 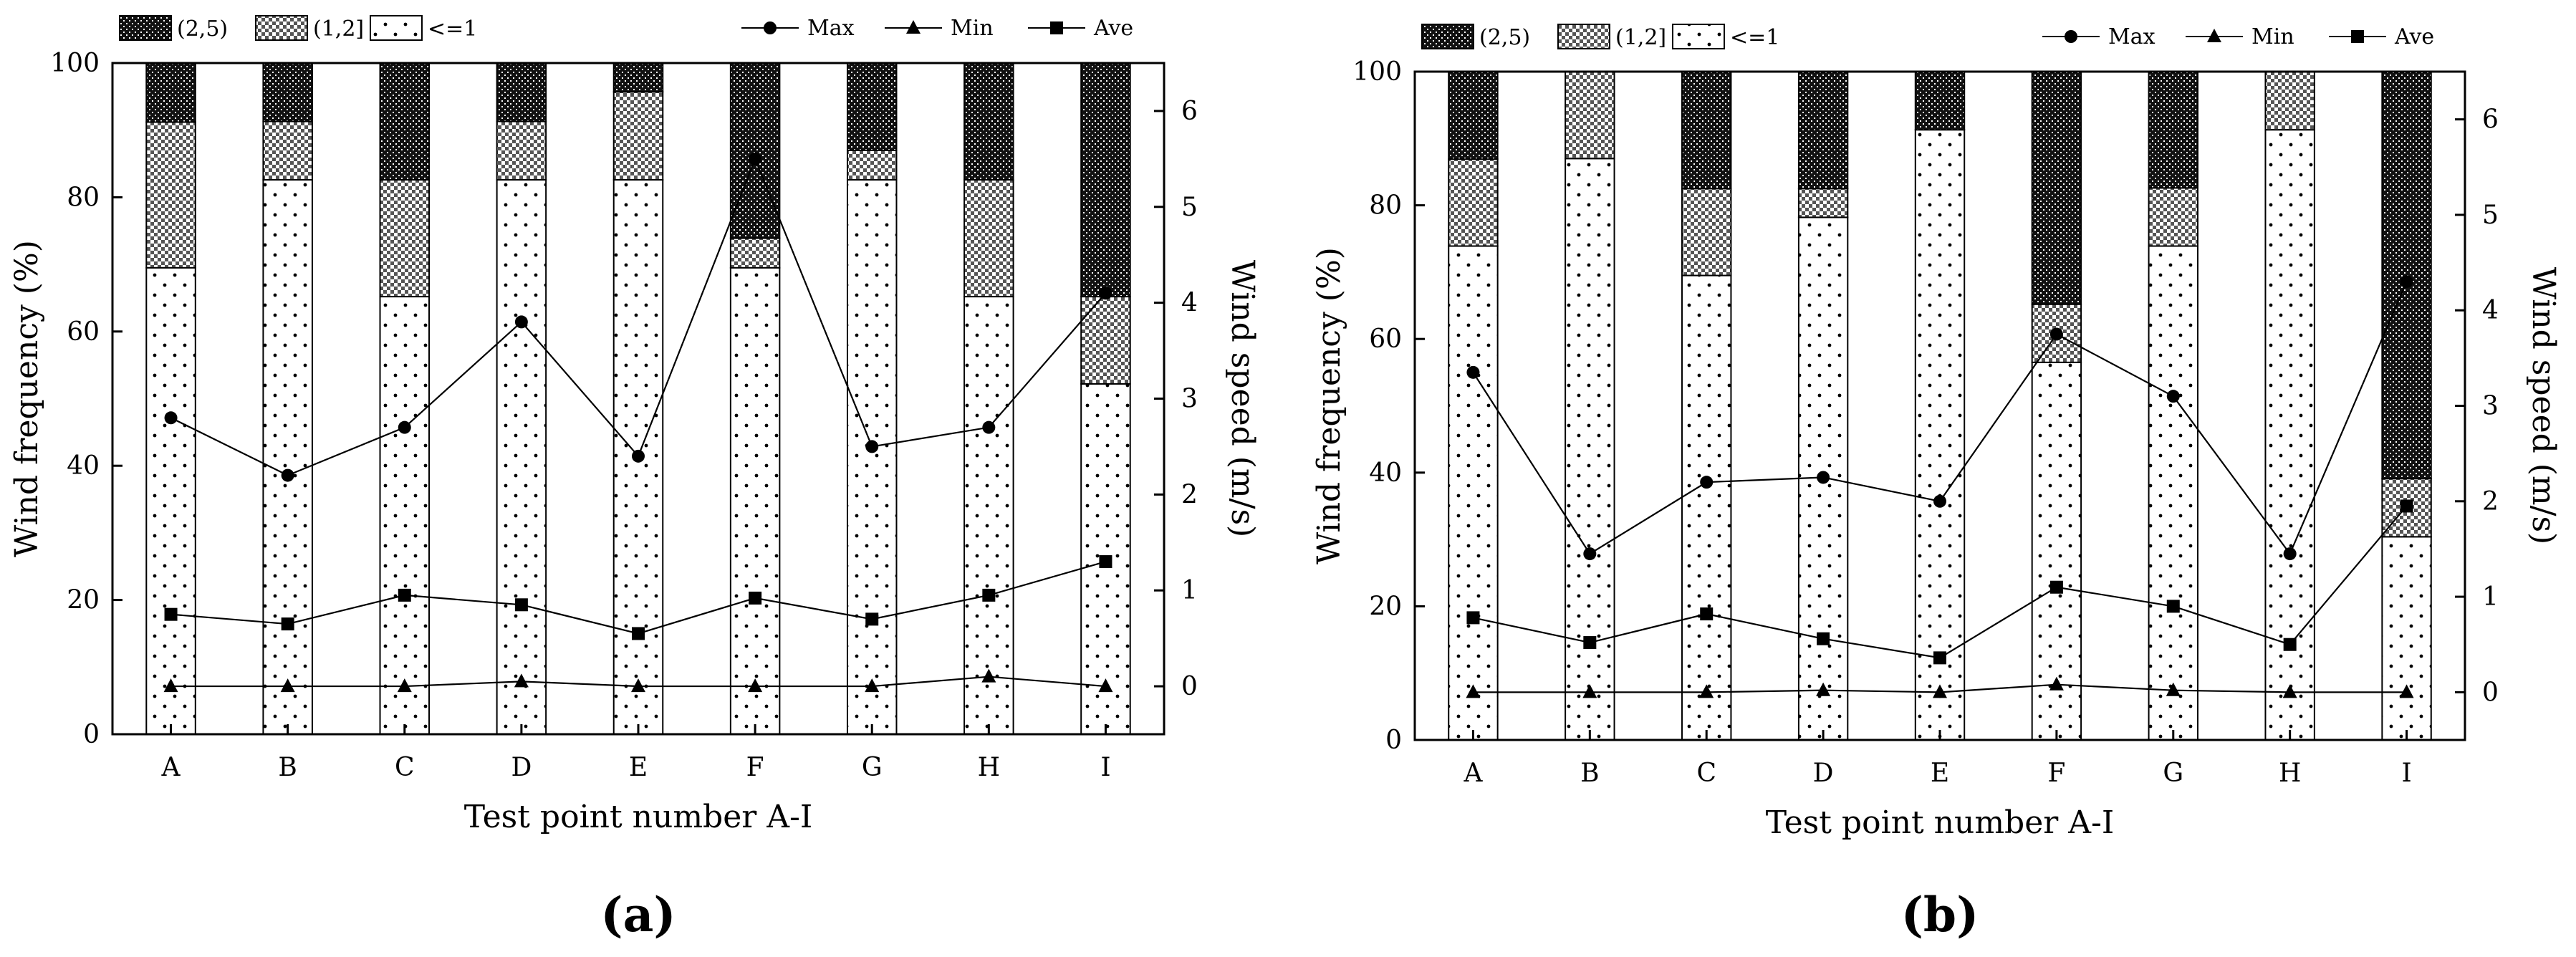 What do you see at coordinates (1590, 115) in the screenshot?
I see `bar-(1,2]-B` at bounding box center [1590, 115].